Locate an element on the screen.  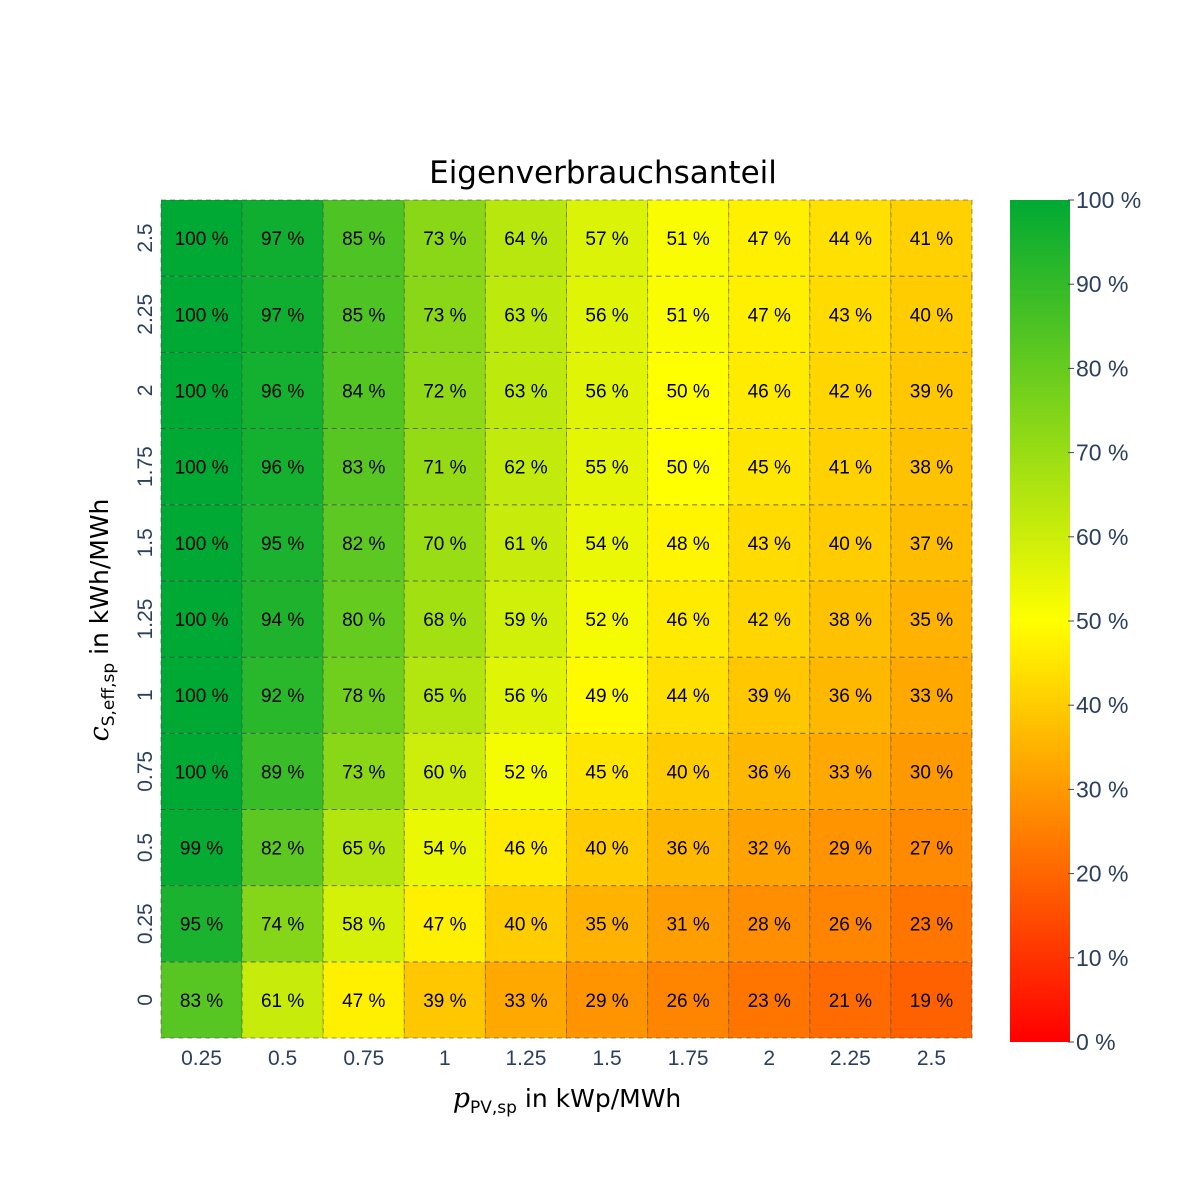
colorbar-tick-label: 100 % is located at coordinates (1108, 200).